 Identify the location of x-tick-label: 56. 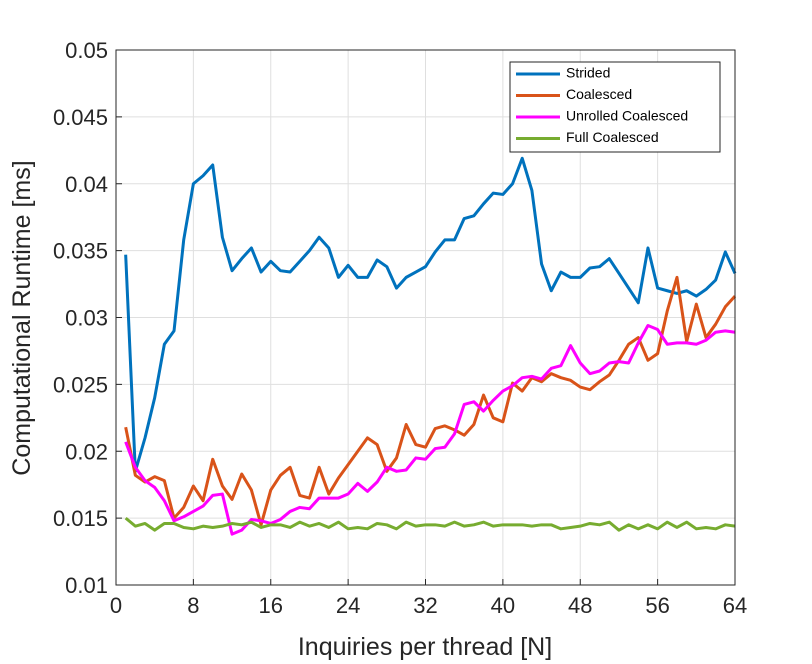
(657, 605).